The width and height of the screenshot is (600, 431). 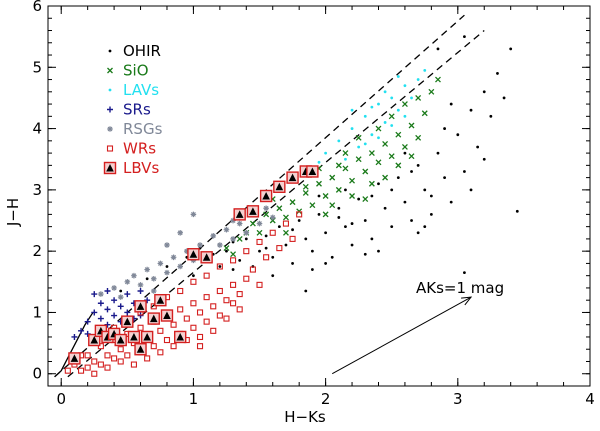 What do you see at coordinates (372, 116) in the screenshot?
I see `series-lavs` at bounding box center [372, 116].